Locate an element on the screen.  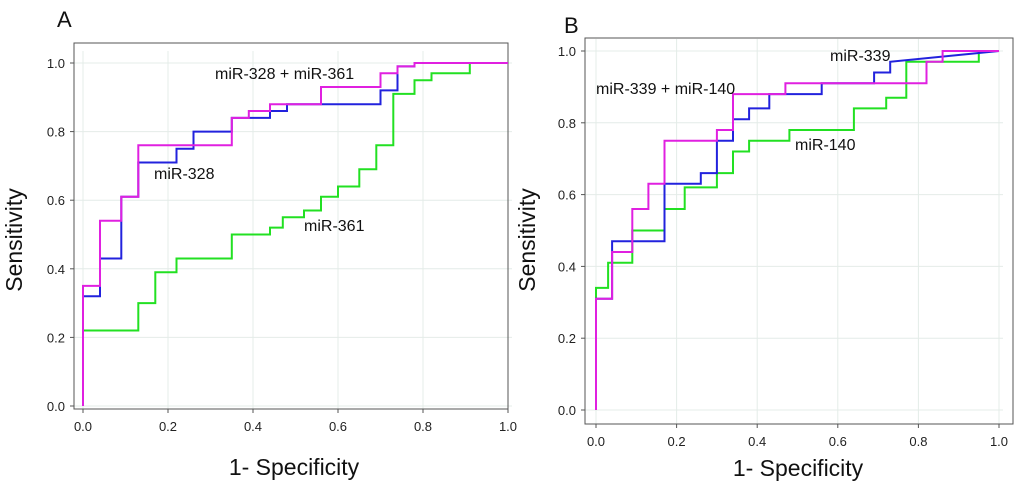
panel-b-y-tick-label: 0.6 is located at coordinates (567, 195).